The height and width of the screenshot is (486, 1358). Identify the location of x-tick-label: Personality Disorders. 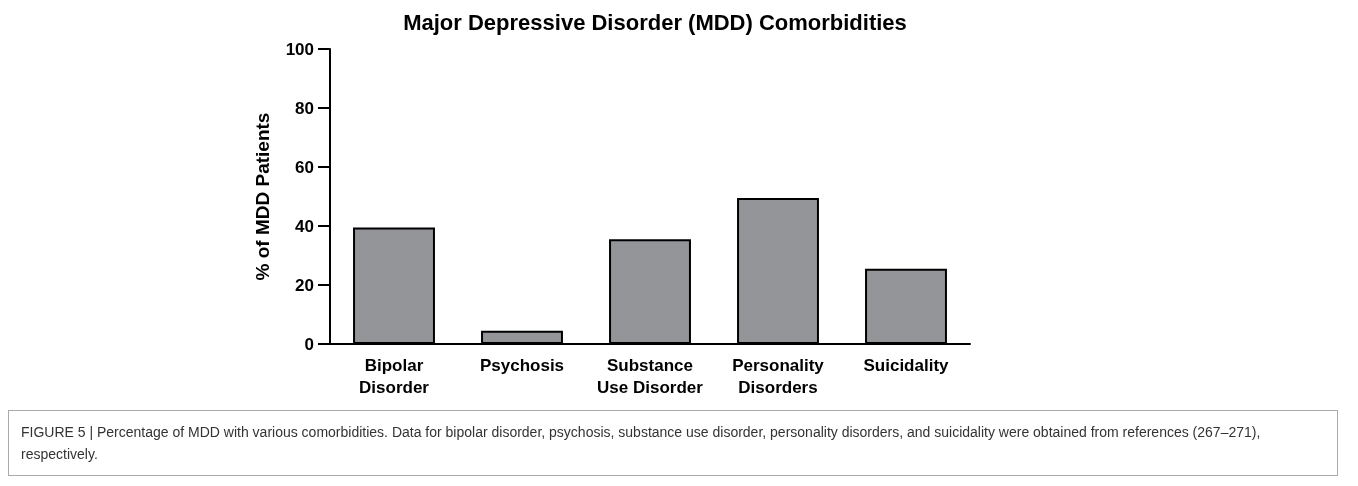
(778, 376).